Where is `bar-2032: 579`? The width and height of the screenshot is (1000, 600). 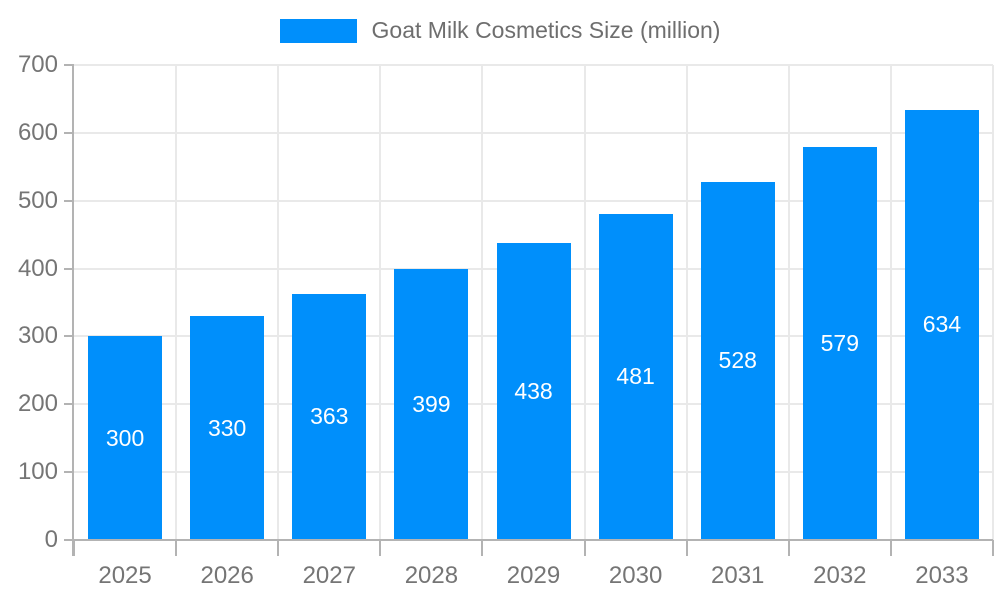 bar-2032: 579 is located at coordinates (839, 343).